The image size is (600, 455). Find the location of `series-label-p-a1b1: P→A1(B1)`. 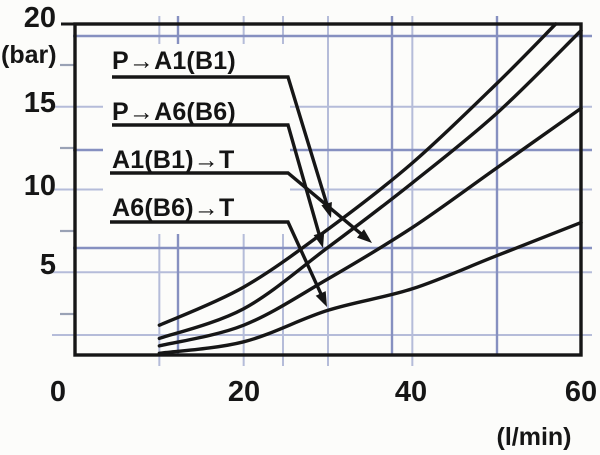

series-label-p-a1b1: P→A1(B1) is located at coordinates (174, 61).